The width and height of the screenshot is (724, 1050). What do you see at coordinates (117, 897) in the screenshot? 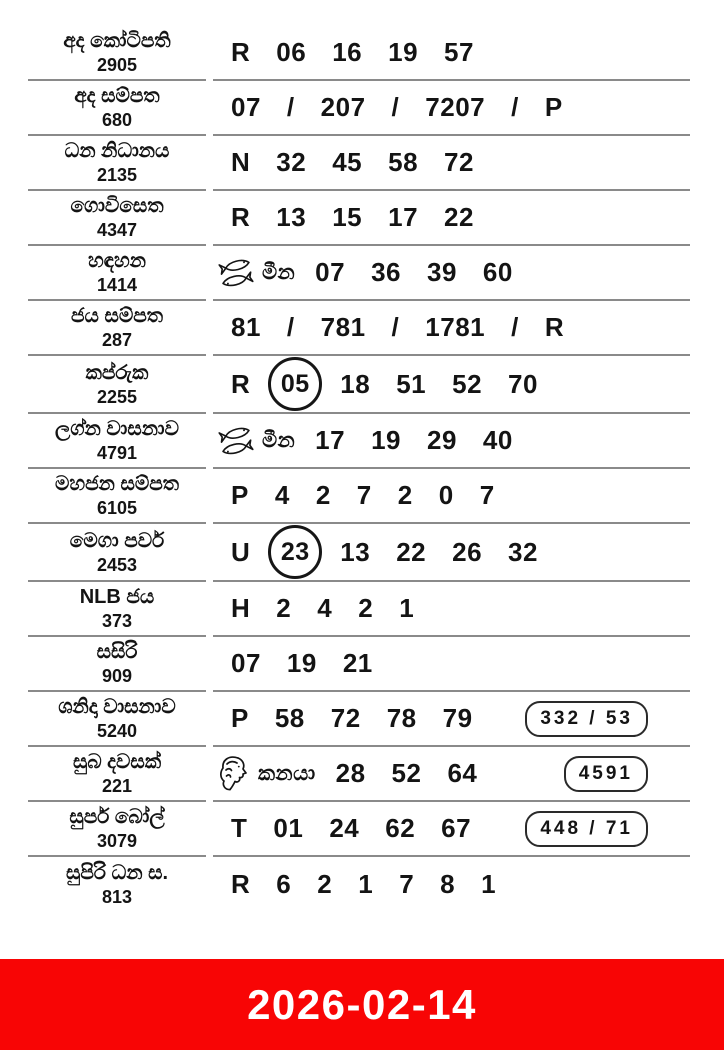
I see `draw-number: 813` at bounding box center [117, 897].